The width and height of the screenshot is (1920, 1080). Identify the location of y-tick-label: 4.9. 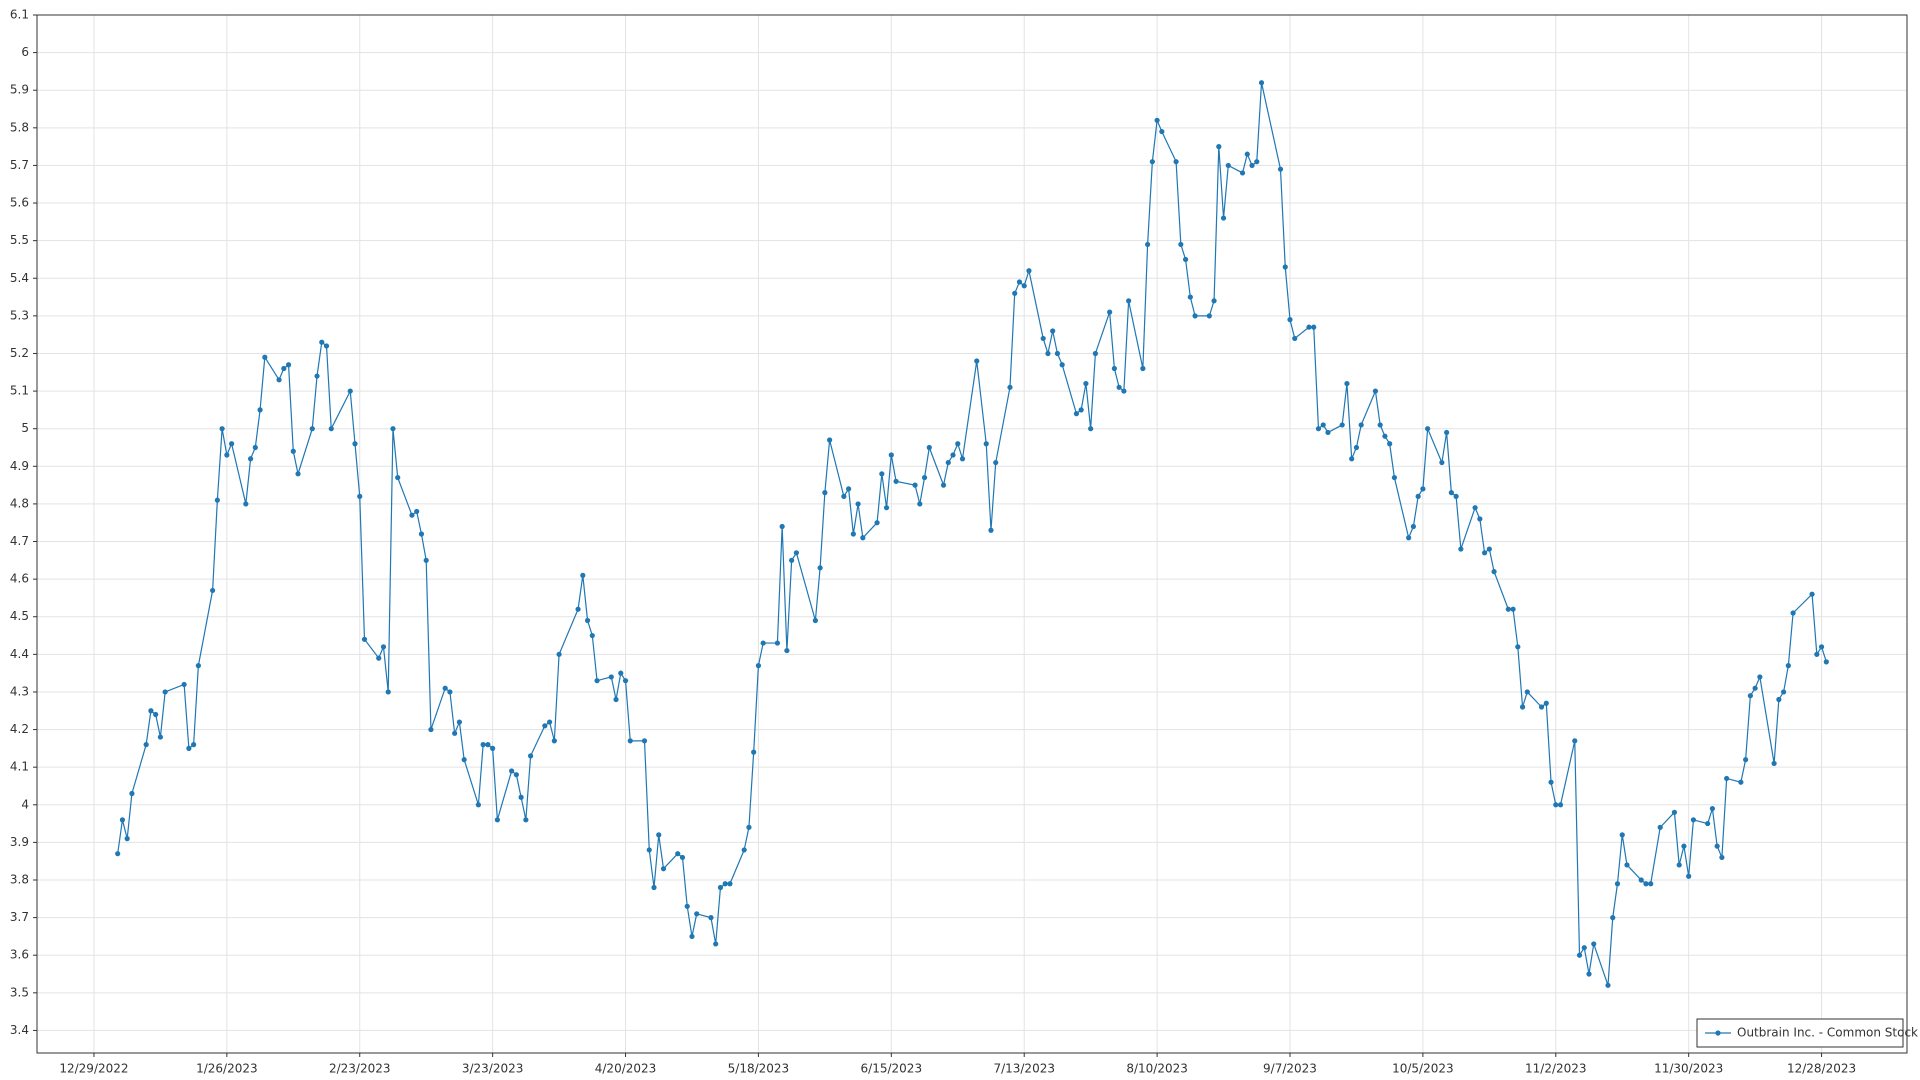
(19, 466).